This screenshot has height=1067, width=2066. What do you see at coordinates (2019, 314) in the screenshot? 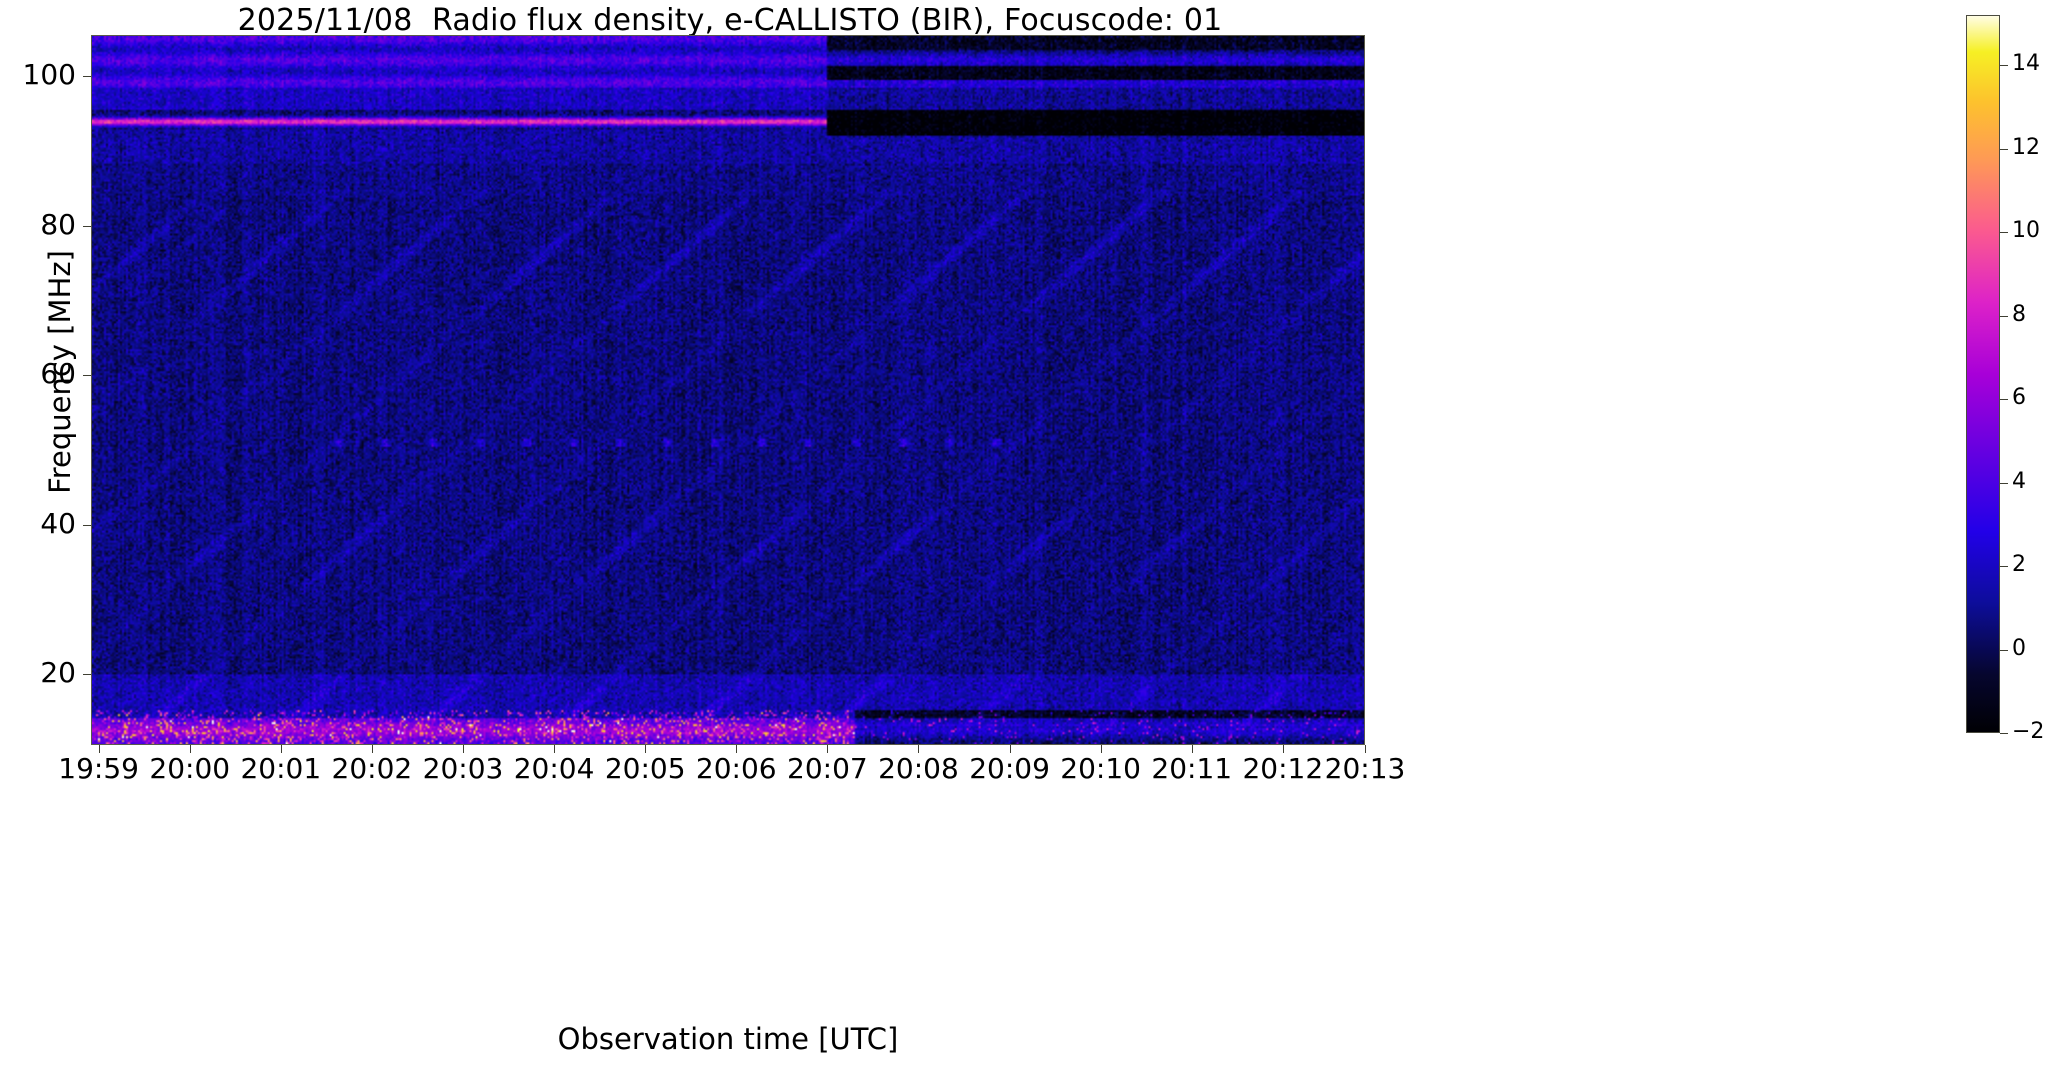
I see `colorbar-tick-label: 8` at bounding box center [2019, 314].